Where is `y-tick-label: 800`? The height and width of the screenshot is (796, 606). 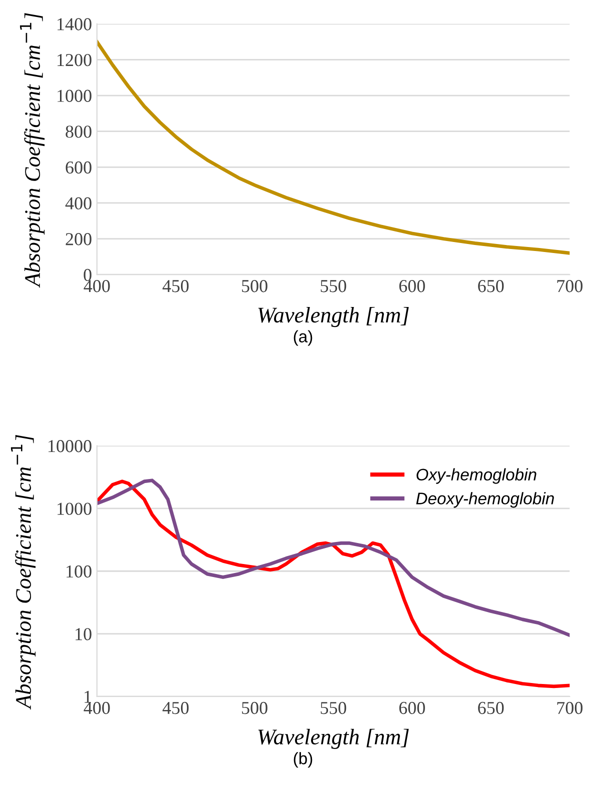
y-tick-label: 800 is located at coordinates (79, 132).